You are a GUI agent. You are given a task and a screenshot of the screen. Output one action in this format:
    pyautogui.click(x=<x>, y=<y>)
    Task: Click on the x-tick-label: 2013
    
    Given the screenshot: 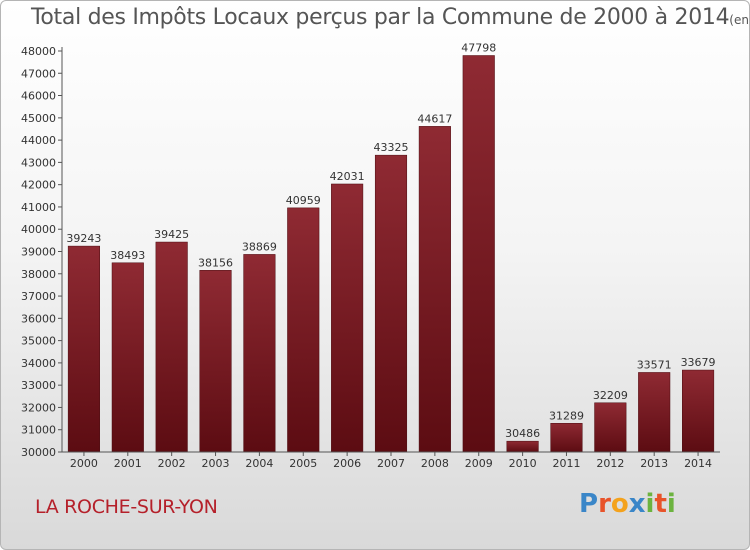 What is the action you would take?
    pyautogui.click(x=654, y=463)
    